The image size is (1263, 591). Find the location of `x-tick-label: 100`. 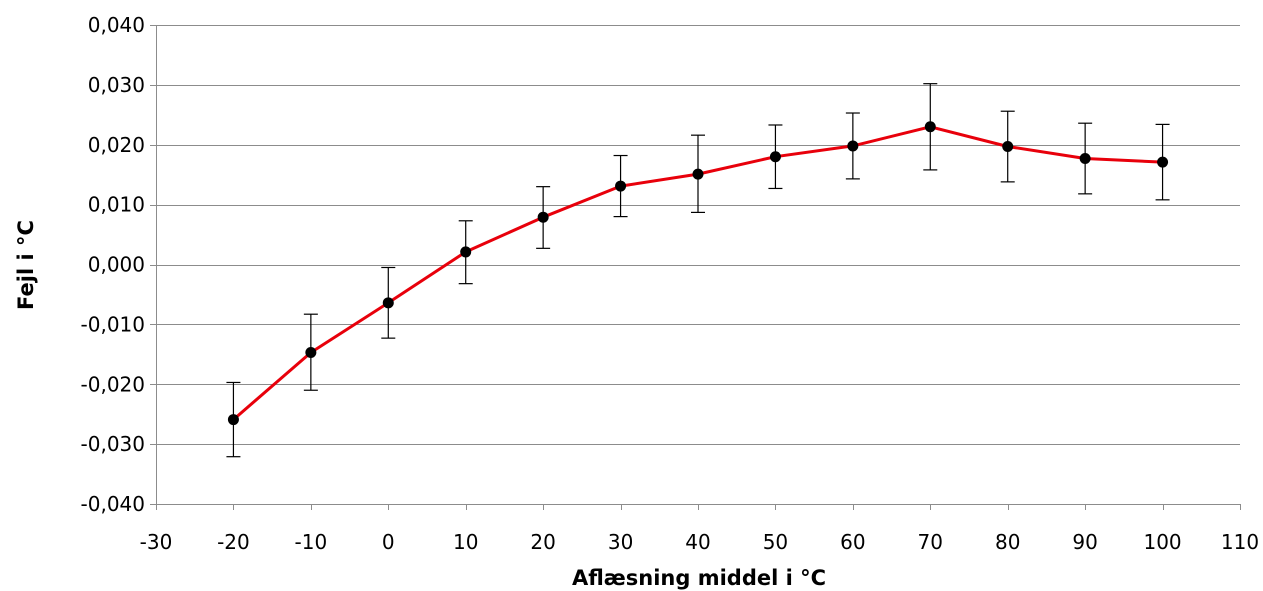

x-tick-label: 100 is located at coordinates (1162, 542).